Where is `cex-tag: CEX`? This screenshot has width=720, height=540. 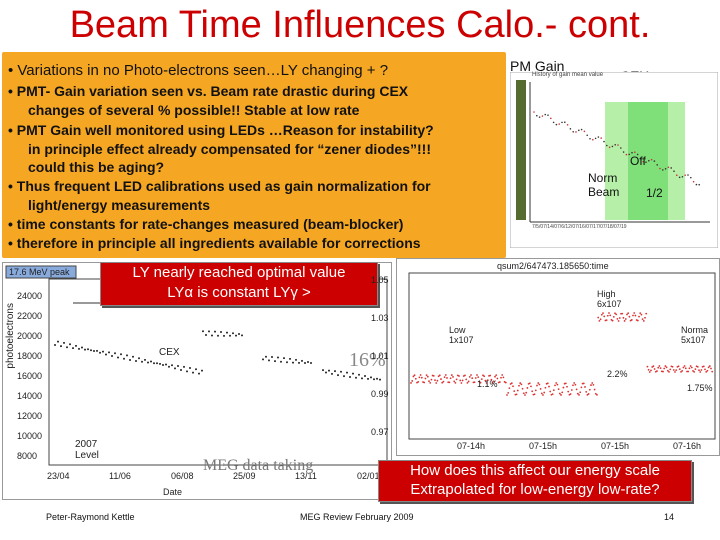
cex-tag: CEX is located at coordinates (169, 352).